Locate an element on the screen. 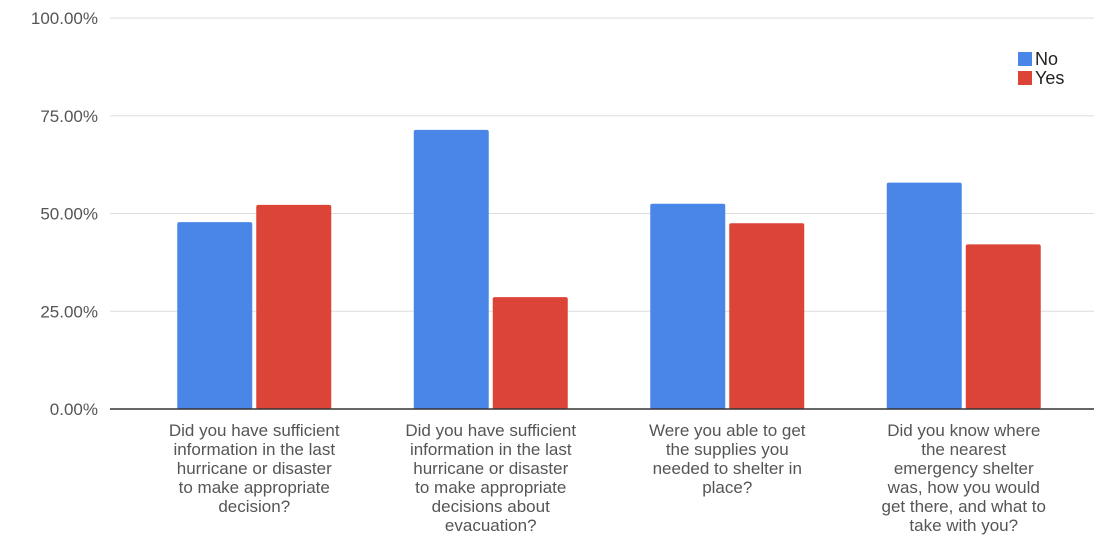 Image resolution: width=1094 pixels, height=550 pixels. y-tick-label: 100.00% is located at coordinates (64, 18).